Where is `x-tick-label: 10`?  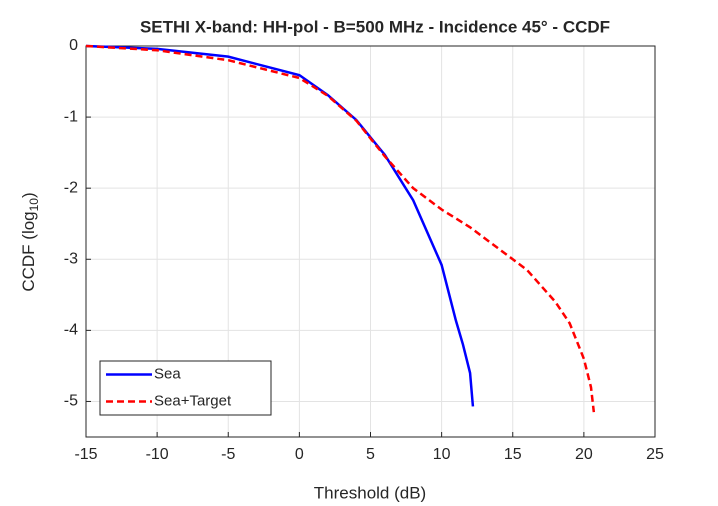 x-tick-label: 10 is located at coordinates (442, 454).